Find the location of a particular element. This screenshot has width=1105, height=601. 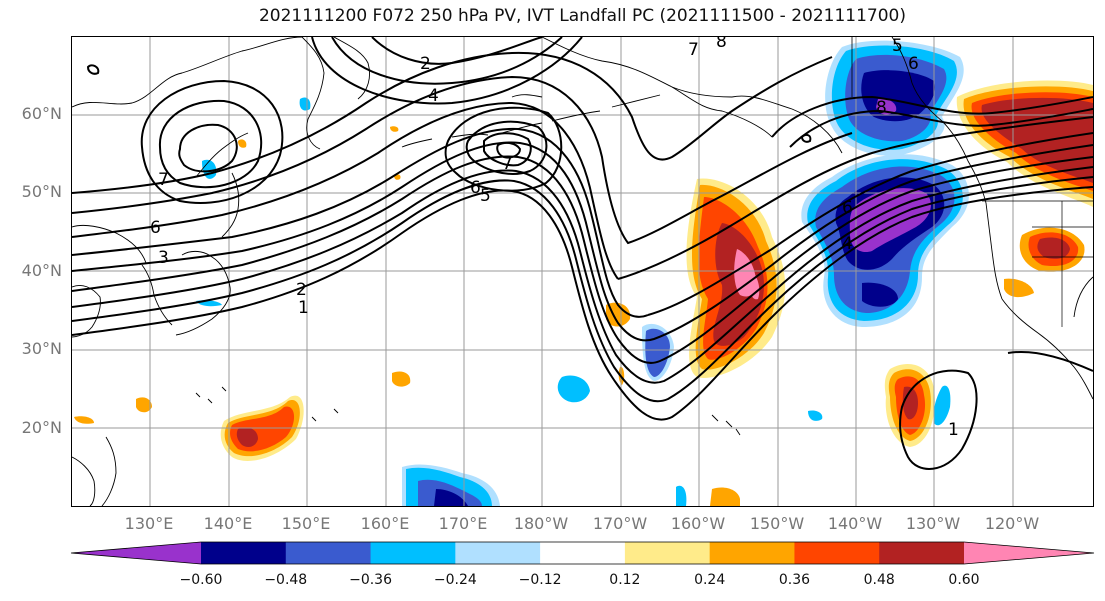

lon-label: 130°W is located at coordinates (933, 523).